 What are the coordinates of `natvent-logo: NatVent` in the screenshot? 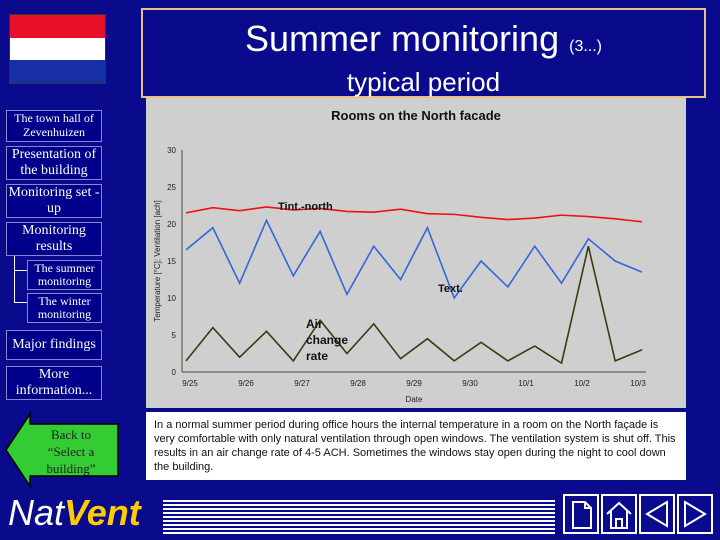 It's located at (74, 512).